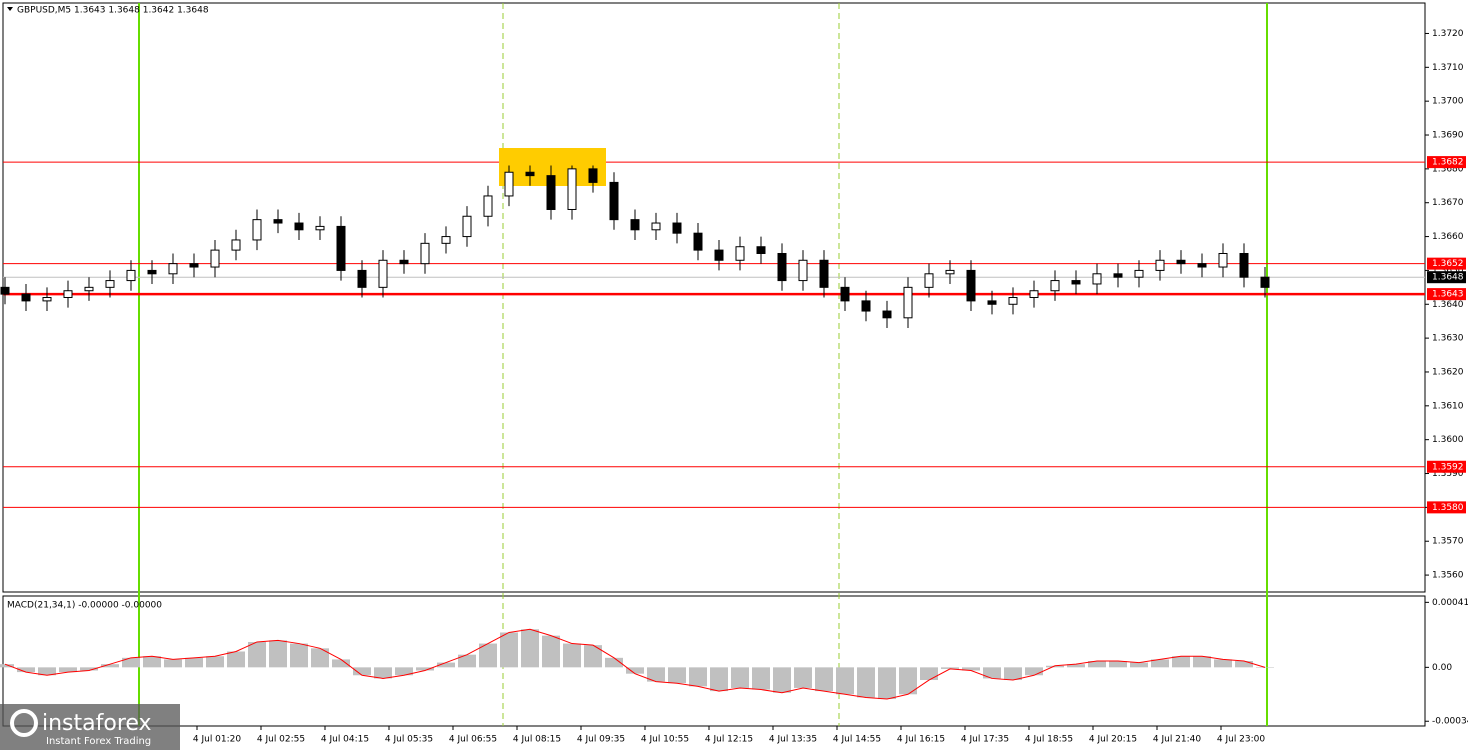  Describe the element at coordinates (1448, 406) in the screenshot. I see `y-tick-label: 1.3610` at that location.